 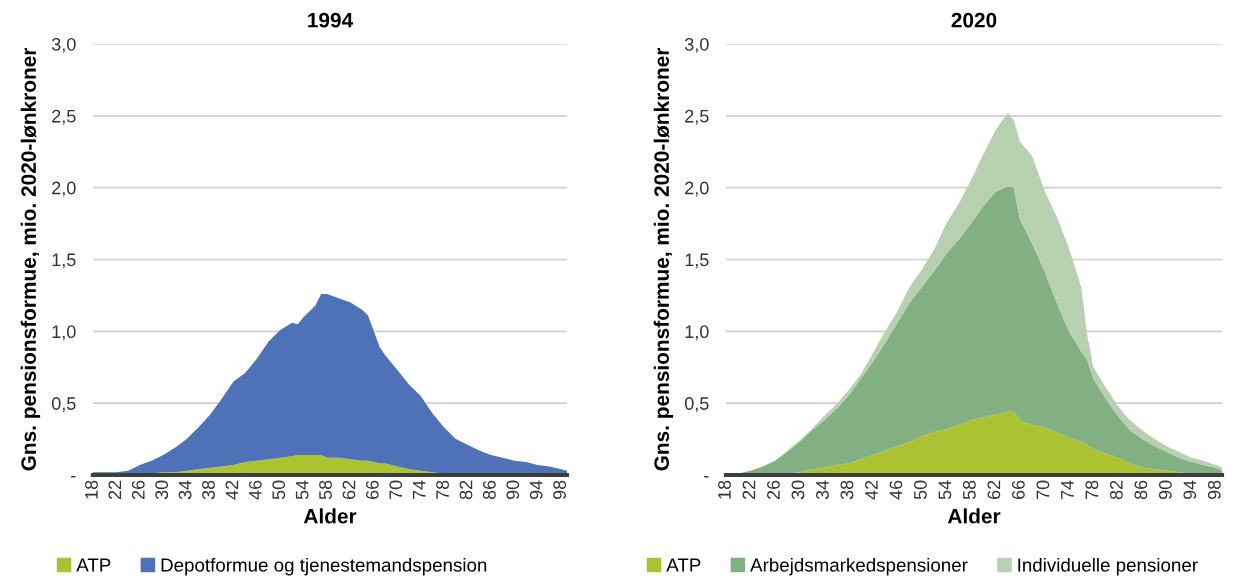 I want to click on legend-label: Depotformue og tjenestemandspension, so click(x=324, y=566).